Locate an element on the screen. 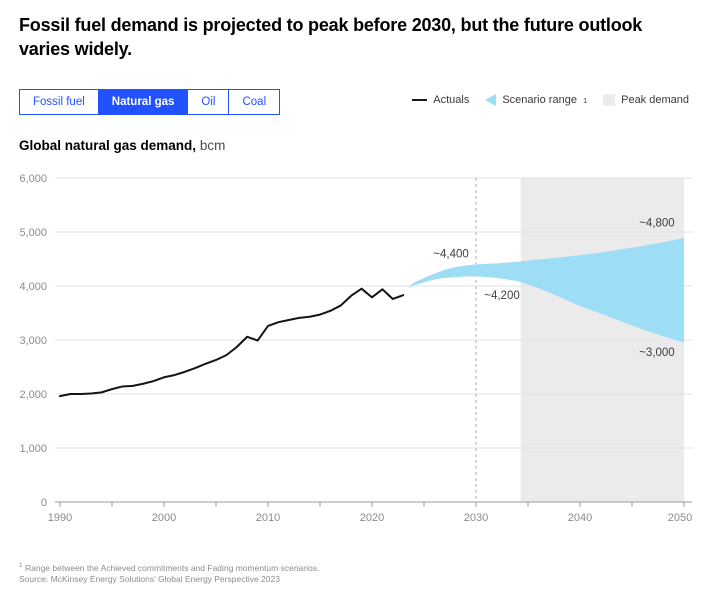 The width and height of the screenshot is (712, 606). scenario-range-footnote-marker: 1 is located at coordinates (585, 100).